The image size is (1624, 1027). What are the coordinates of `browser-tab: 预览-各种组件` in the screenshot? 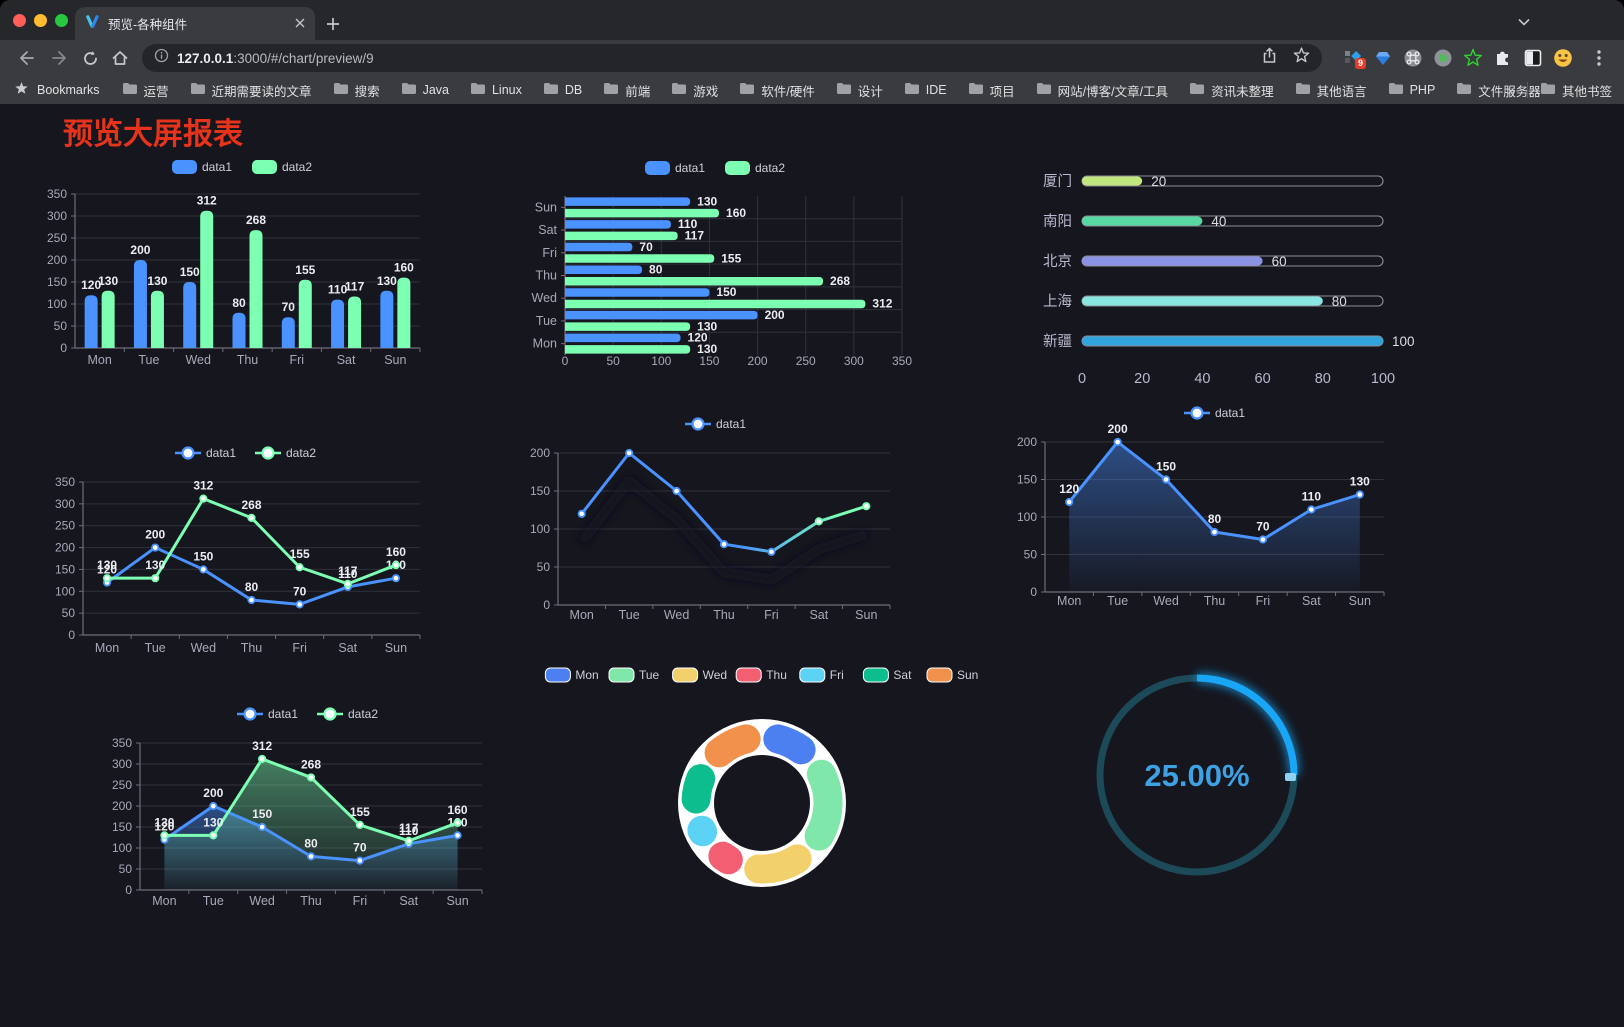 It's located at (195, 23).